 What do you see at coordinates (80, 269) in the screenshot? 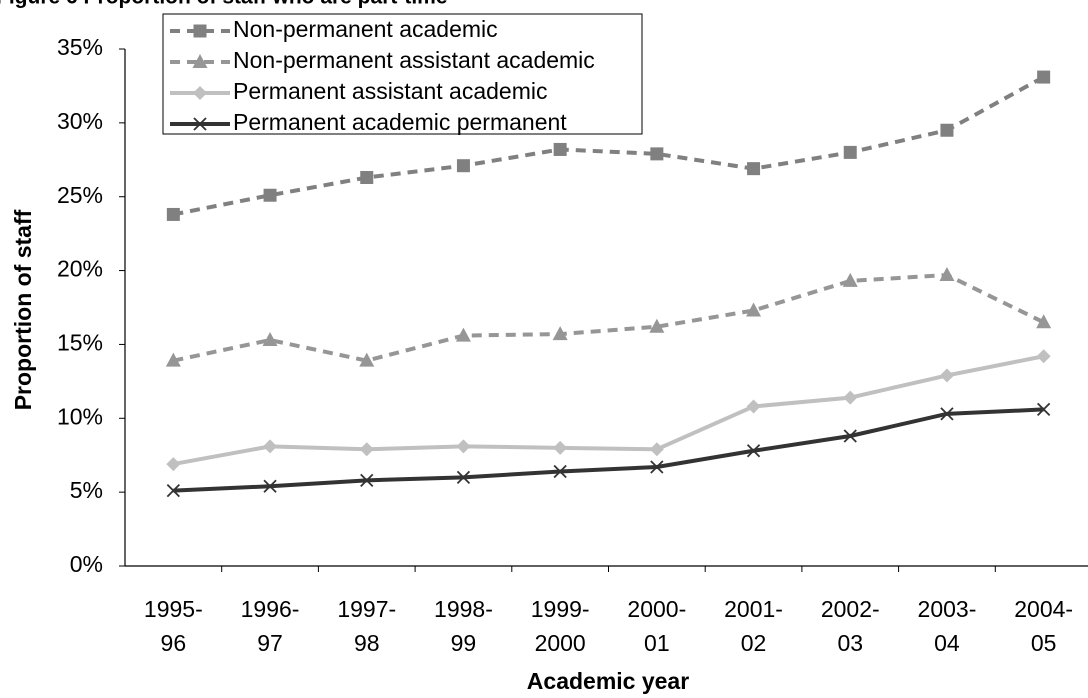
I see `y-tick-label: 20%` at bounding box center [80, 269].